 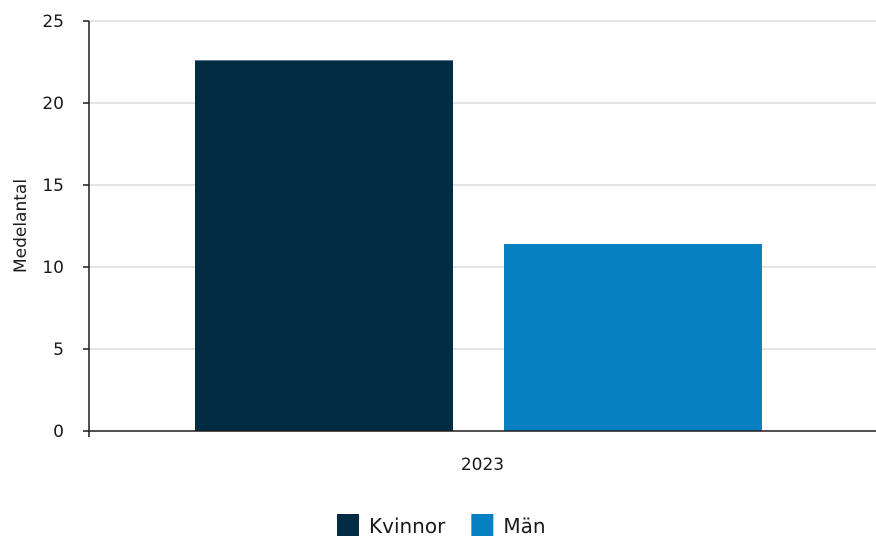 What do you see at coordinates (21, 226) in the screenshot?
I see `y-axis-title: Medelantal` at bounding box center [21, 226].